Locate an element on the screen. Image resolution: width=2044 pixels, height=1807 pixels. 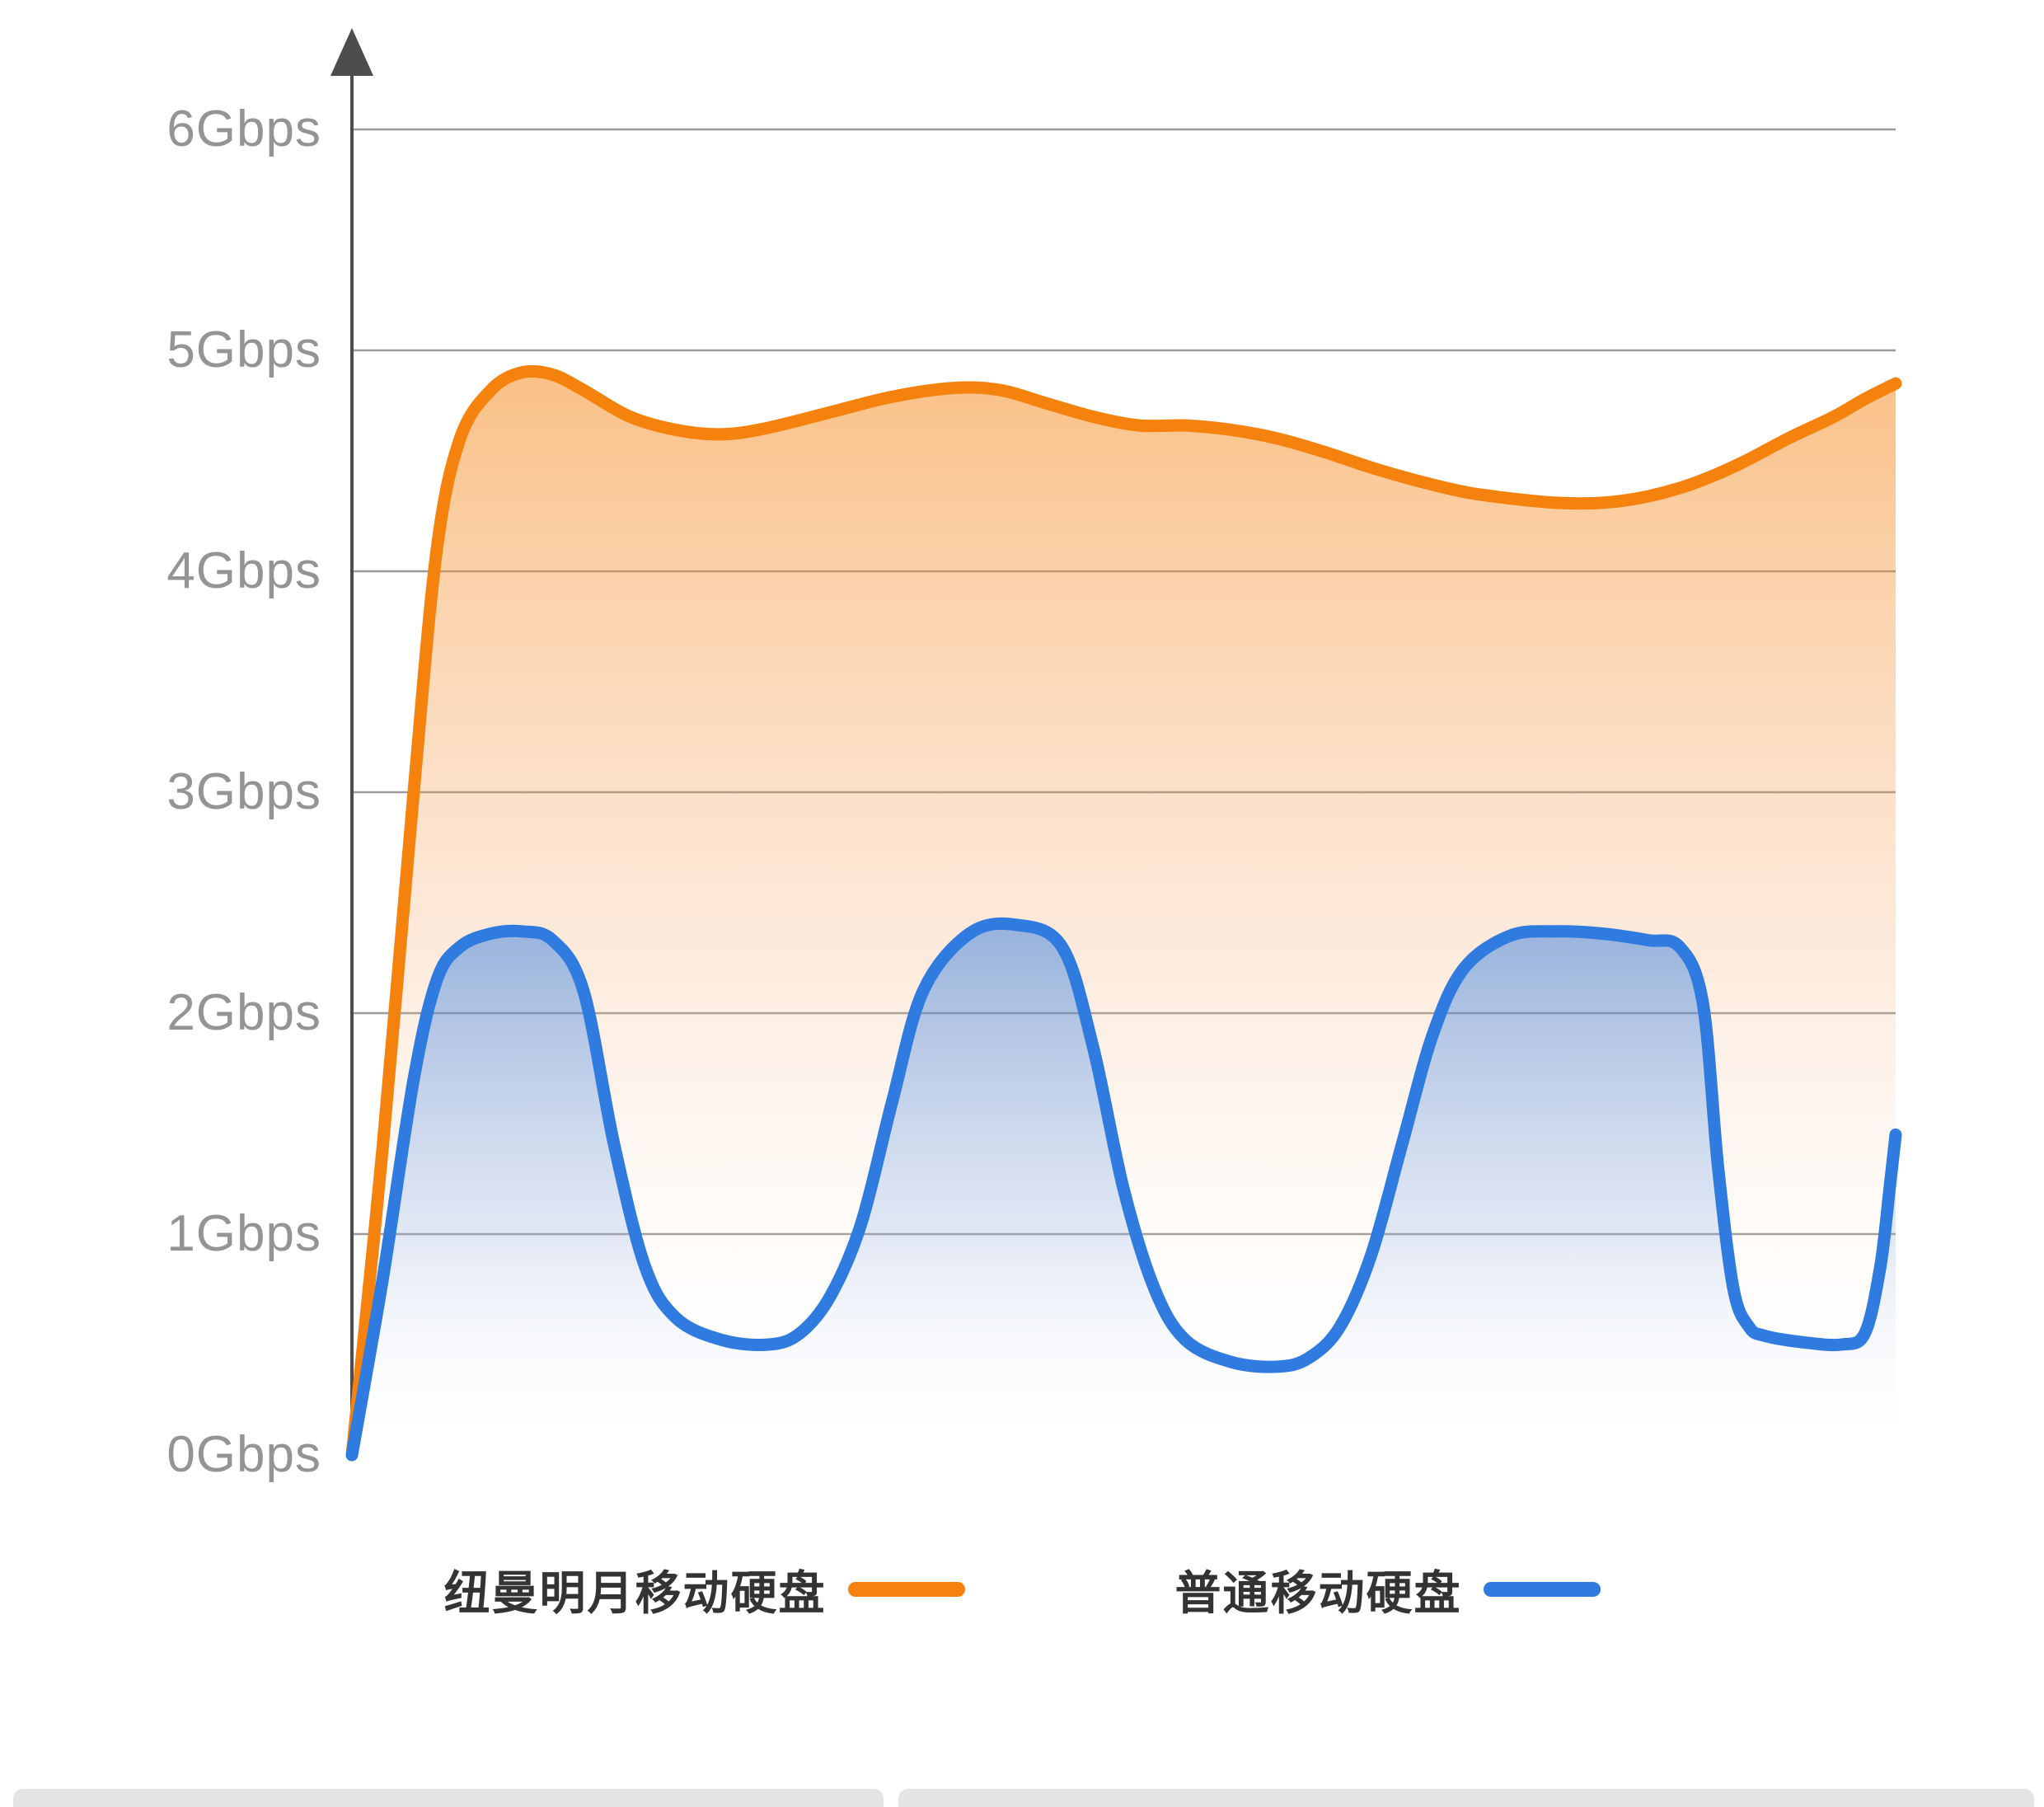
y-axis-label-1gbps: 1Gbps is located at coordinates (243, 1233).